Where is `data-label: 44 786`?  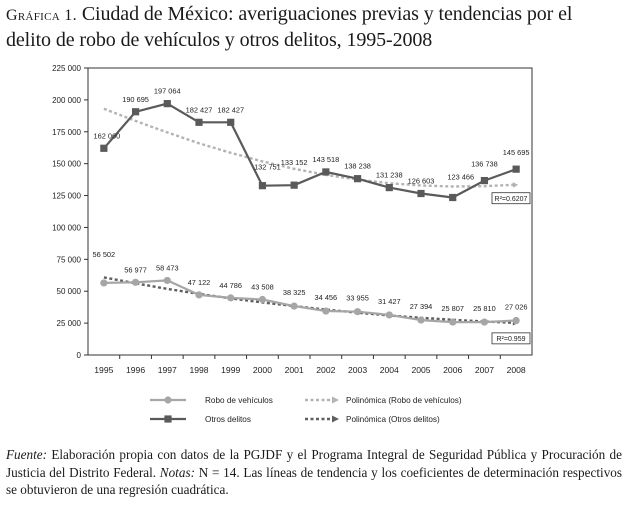 data-label: 44 786 is located at coordinates (230, 285).